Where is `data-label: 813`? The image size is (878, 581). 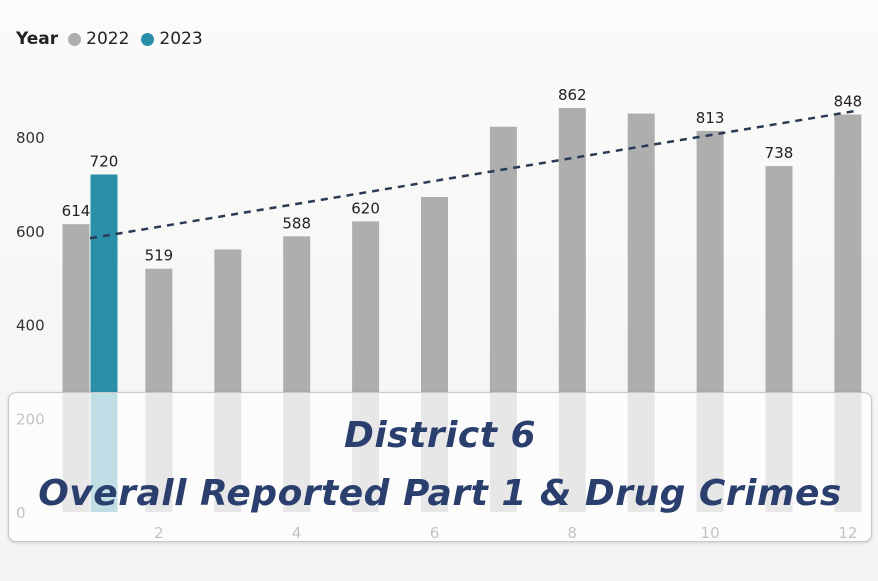
data-label: 813 is located at coordinates (710, 118).